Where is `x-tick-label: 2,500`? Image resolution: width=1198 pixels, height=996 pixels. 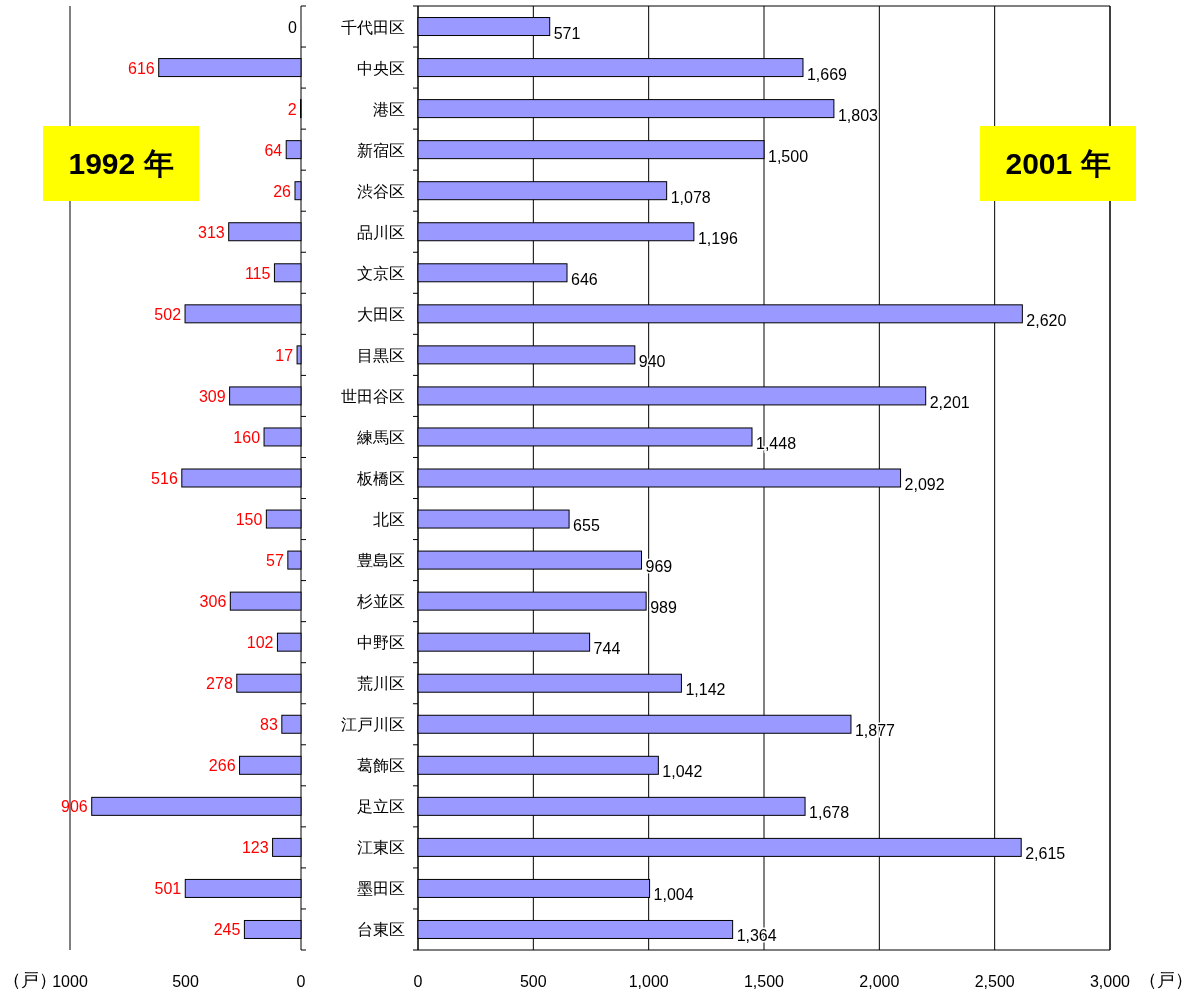 x-tick-label: 2,500 is located at coordinates (994, 981).